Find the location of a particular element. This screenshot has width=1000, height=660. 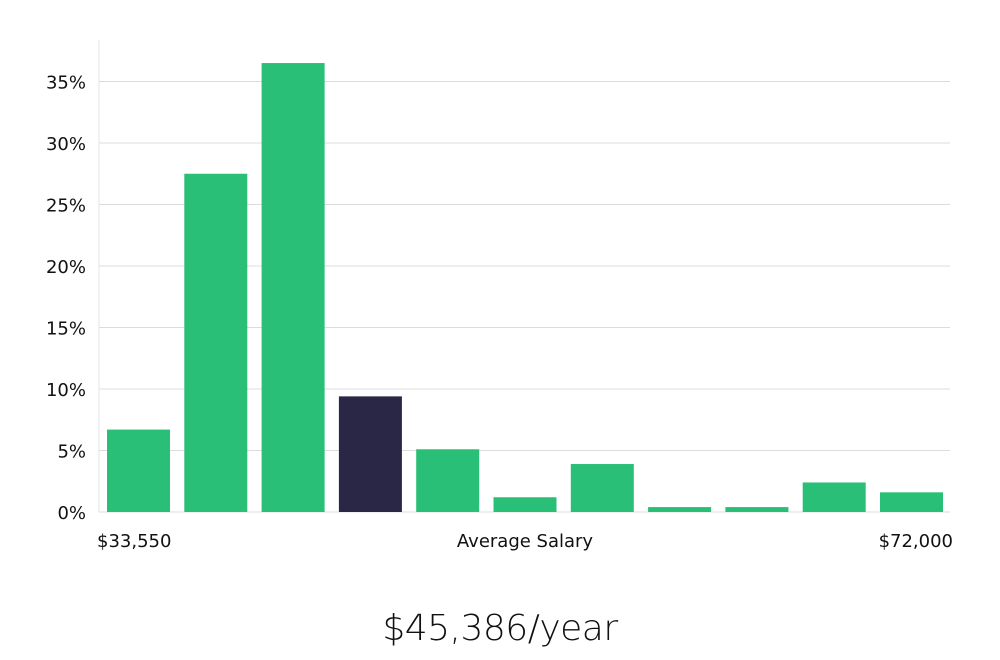

y-tick-label-20: 20% is located at coordinates (66, 267).